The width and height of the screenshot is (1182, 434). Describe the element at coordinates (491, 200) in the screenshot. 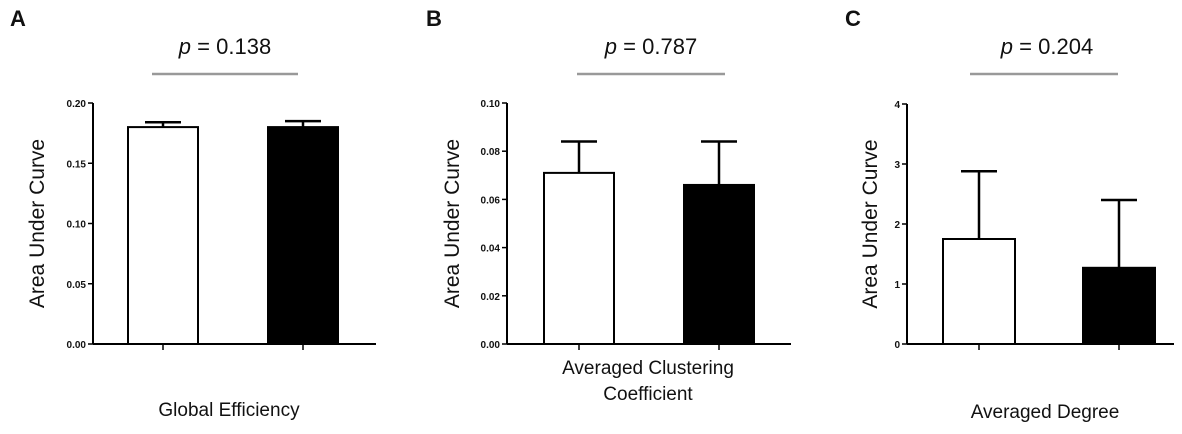

I see `y-tick-label: 0.06` at that location.